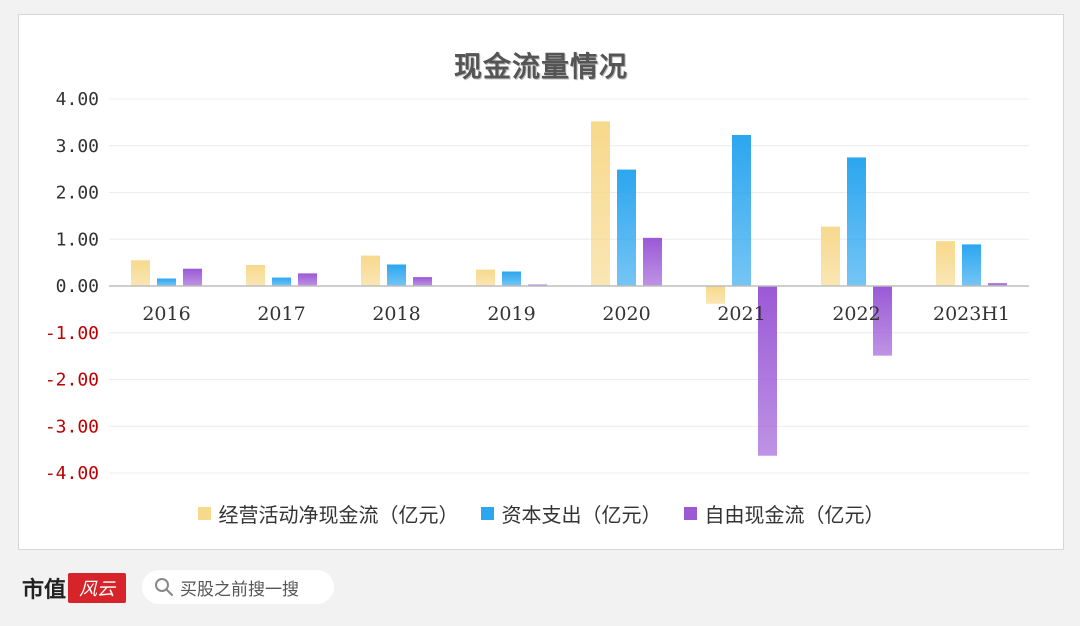  Describe the element at coordinates (72, 333) in the screenshot. I see `y-tick-label: -1.00` at that location.